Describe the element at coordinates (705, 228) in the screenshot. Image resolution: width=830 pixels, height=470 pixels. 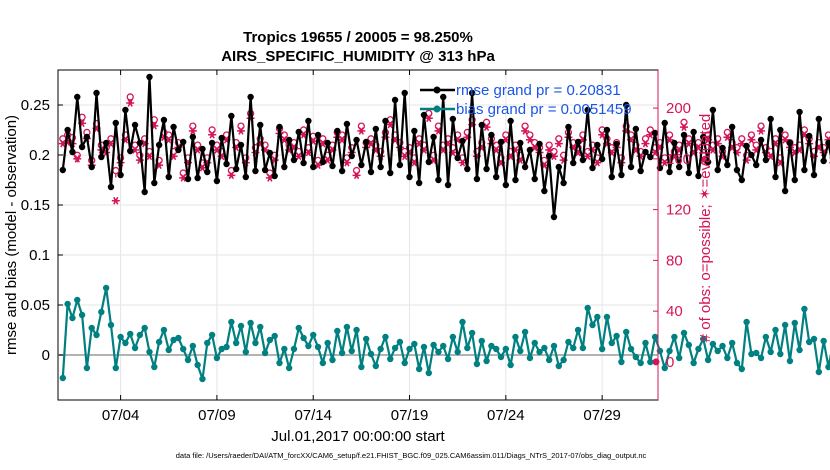
I see `y-axis-right-label: # of obs: o=possible; ✶=evaluated` at that location.